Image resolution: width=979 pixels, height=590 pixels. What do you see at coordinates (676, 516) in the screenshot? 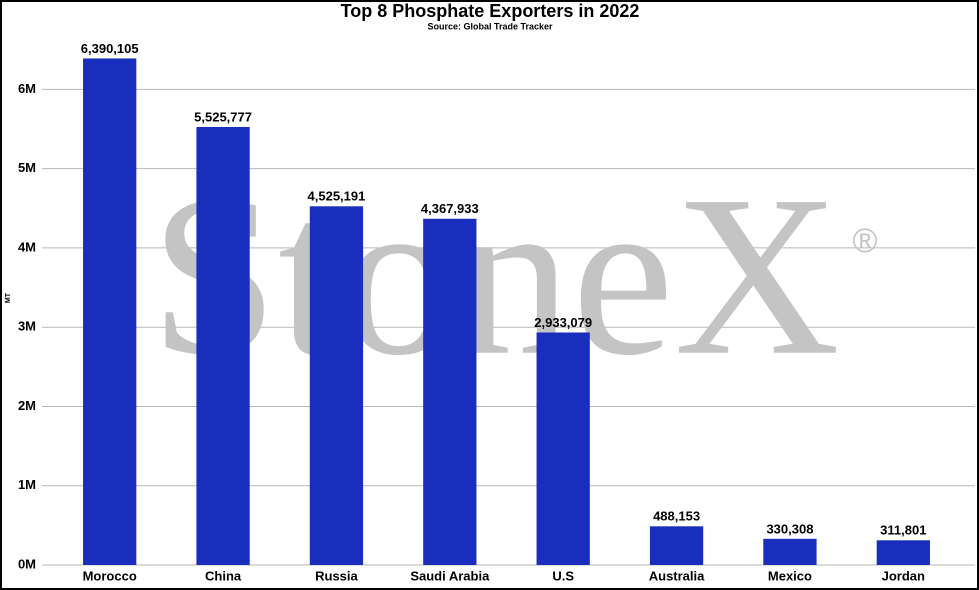
I see `value-label: 488,153` at bounding box center [676, 516].